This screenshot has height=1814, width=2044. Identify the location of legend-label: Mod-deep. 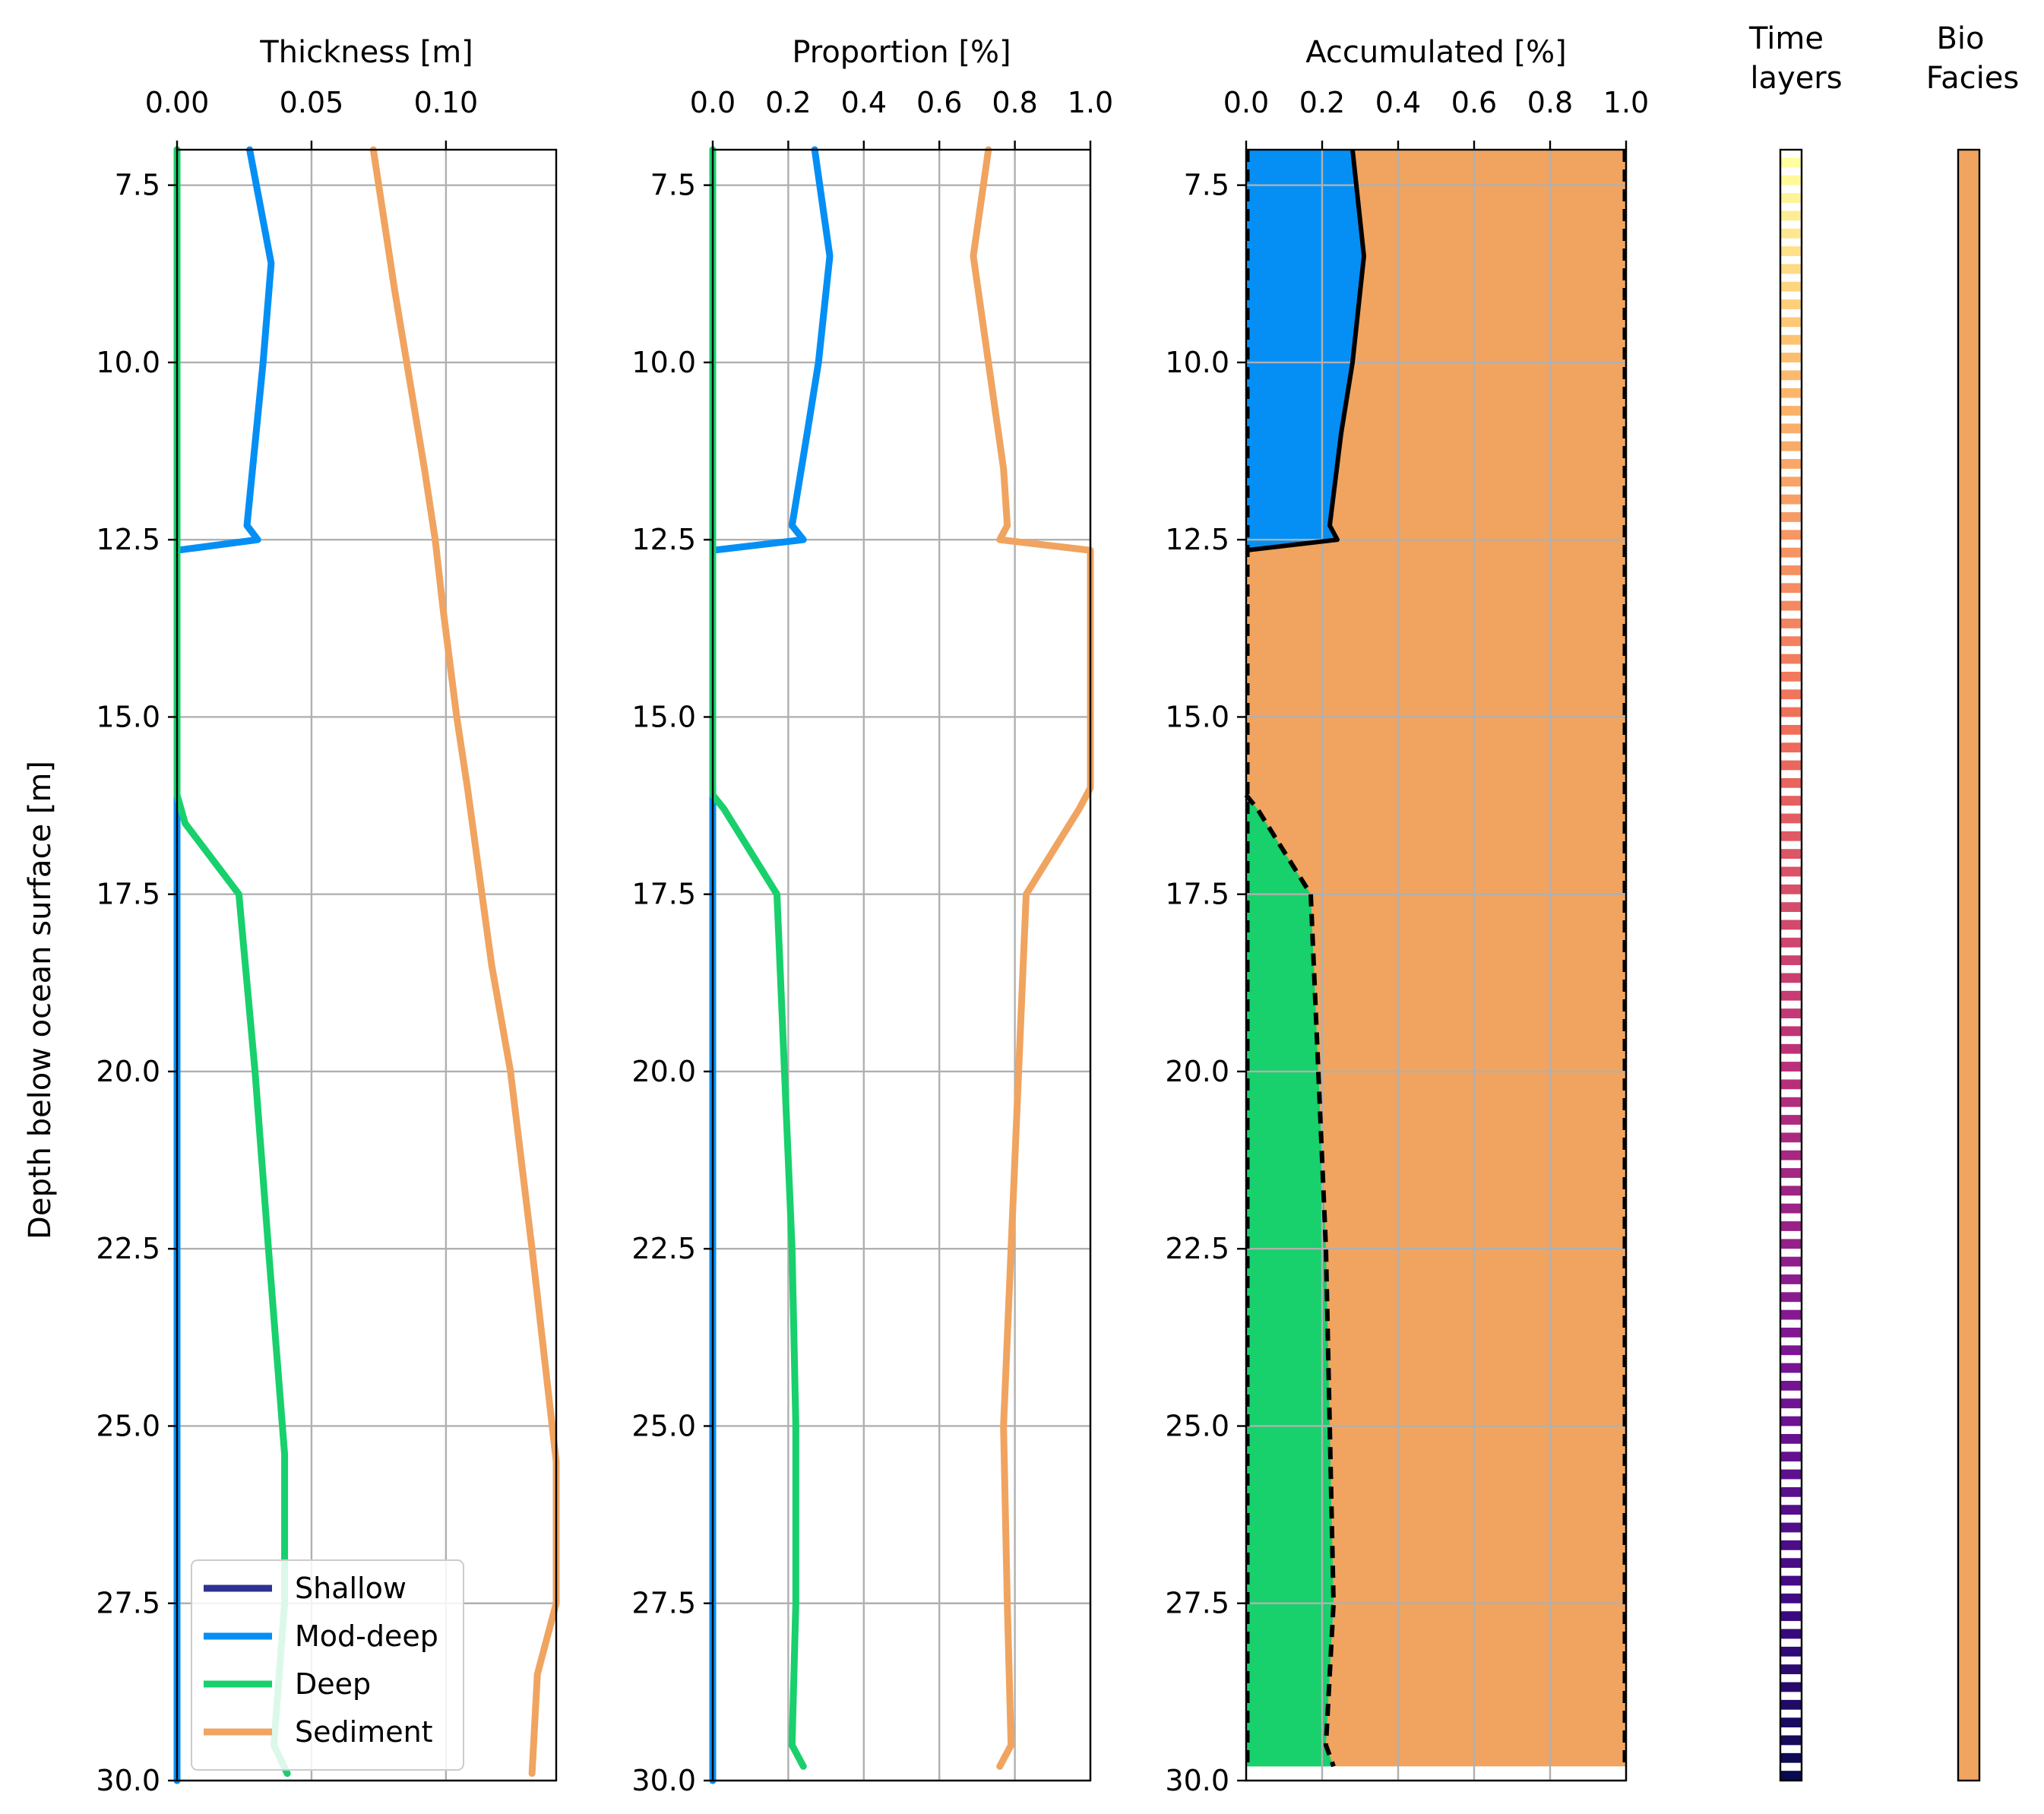
(366, 1636).